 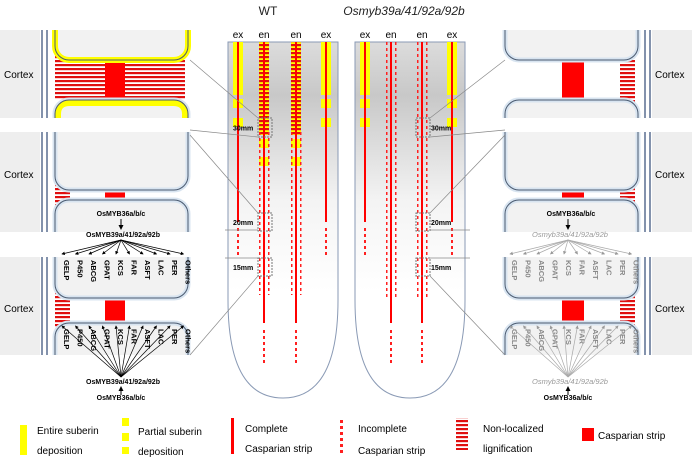 I want to click on legend-complete-casparian: Complete Casparian strip, so click(x=272, y=436).